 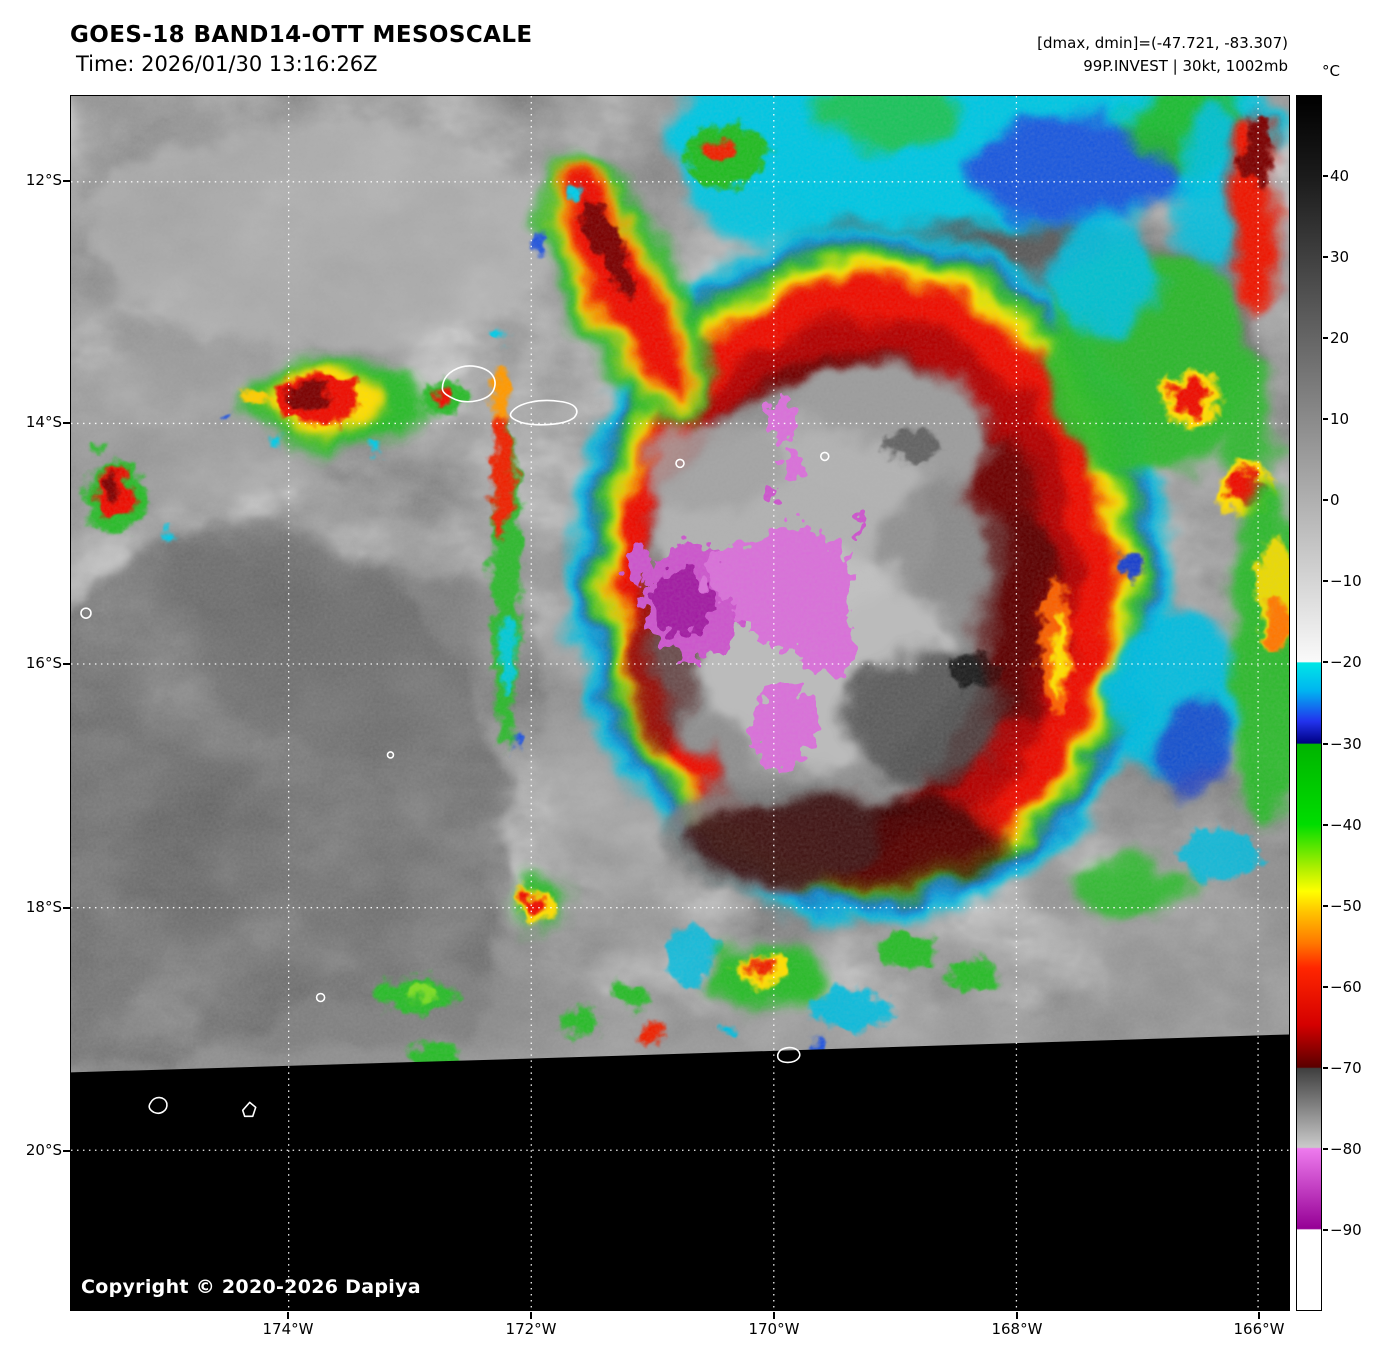 What do you see at coordinates (1340, 176) in the screenshot?
I see `colorbar-tick-label: 40` at bounding box center [1340, 176].